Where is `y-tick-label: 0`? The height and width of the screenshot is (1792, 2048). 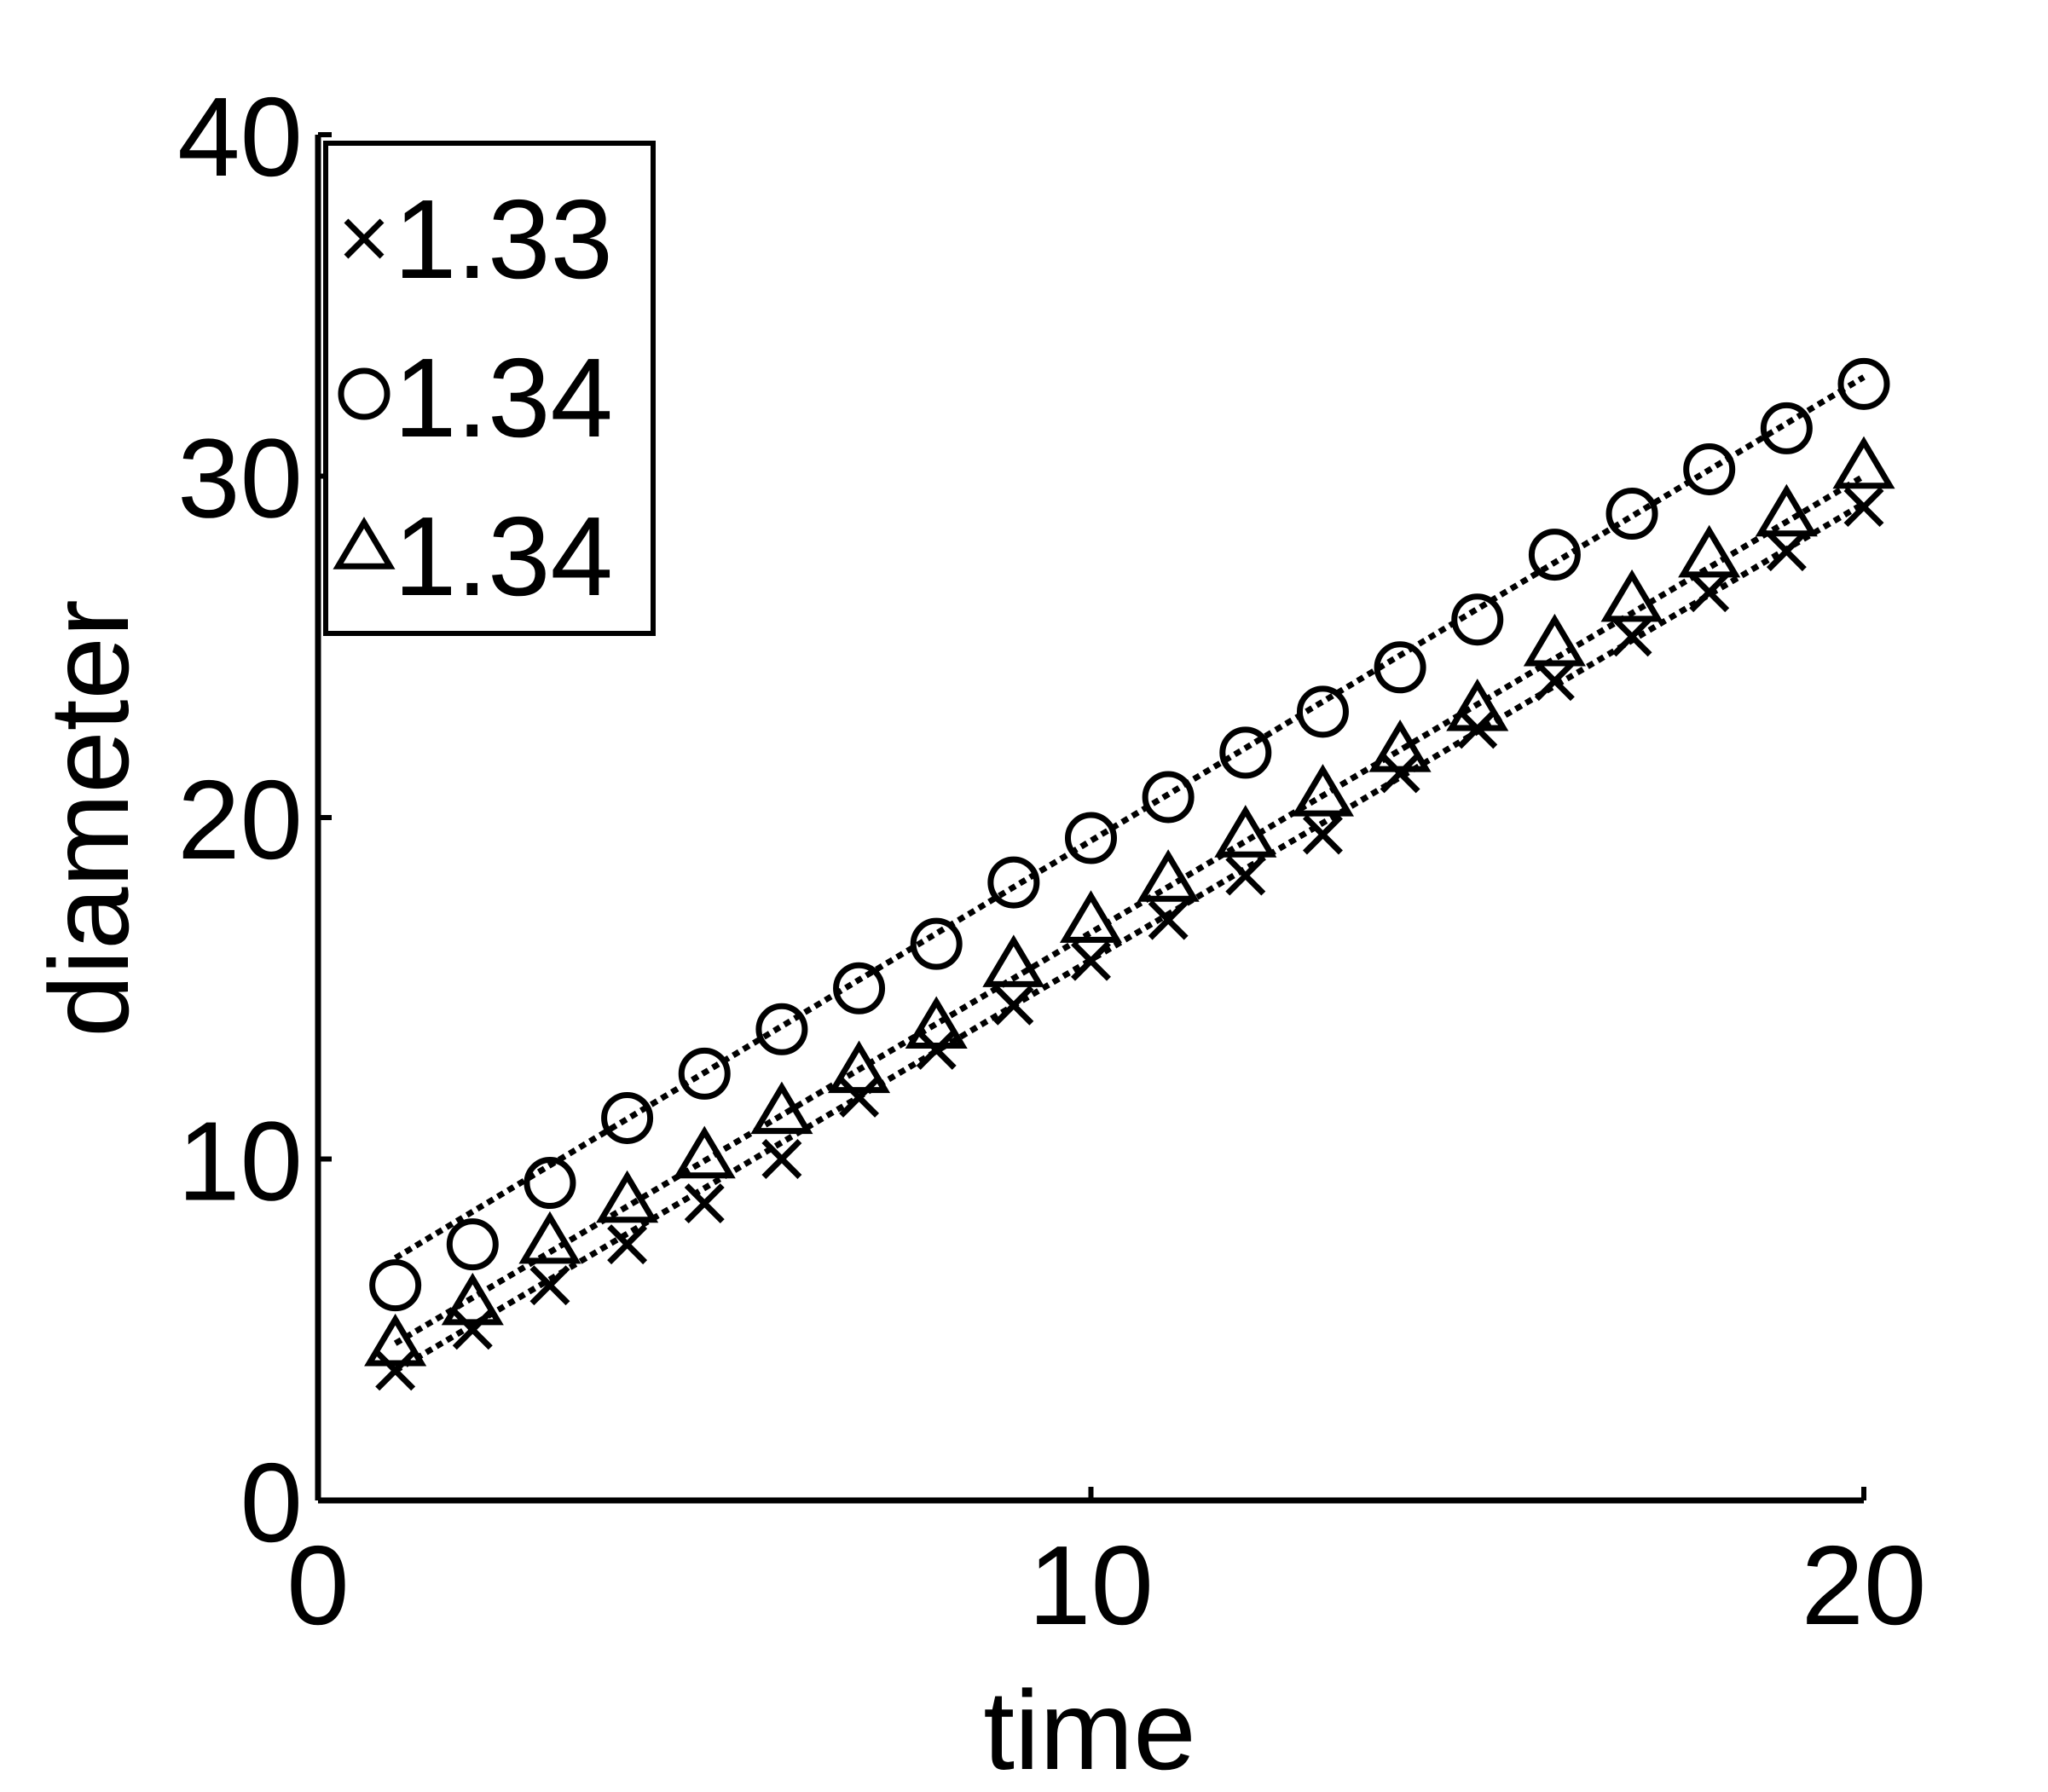 y-tick-label: 0 is located at coordinates (271, 1502).